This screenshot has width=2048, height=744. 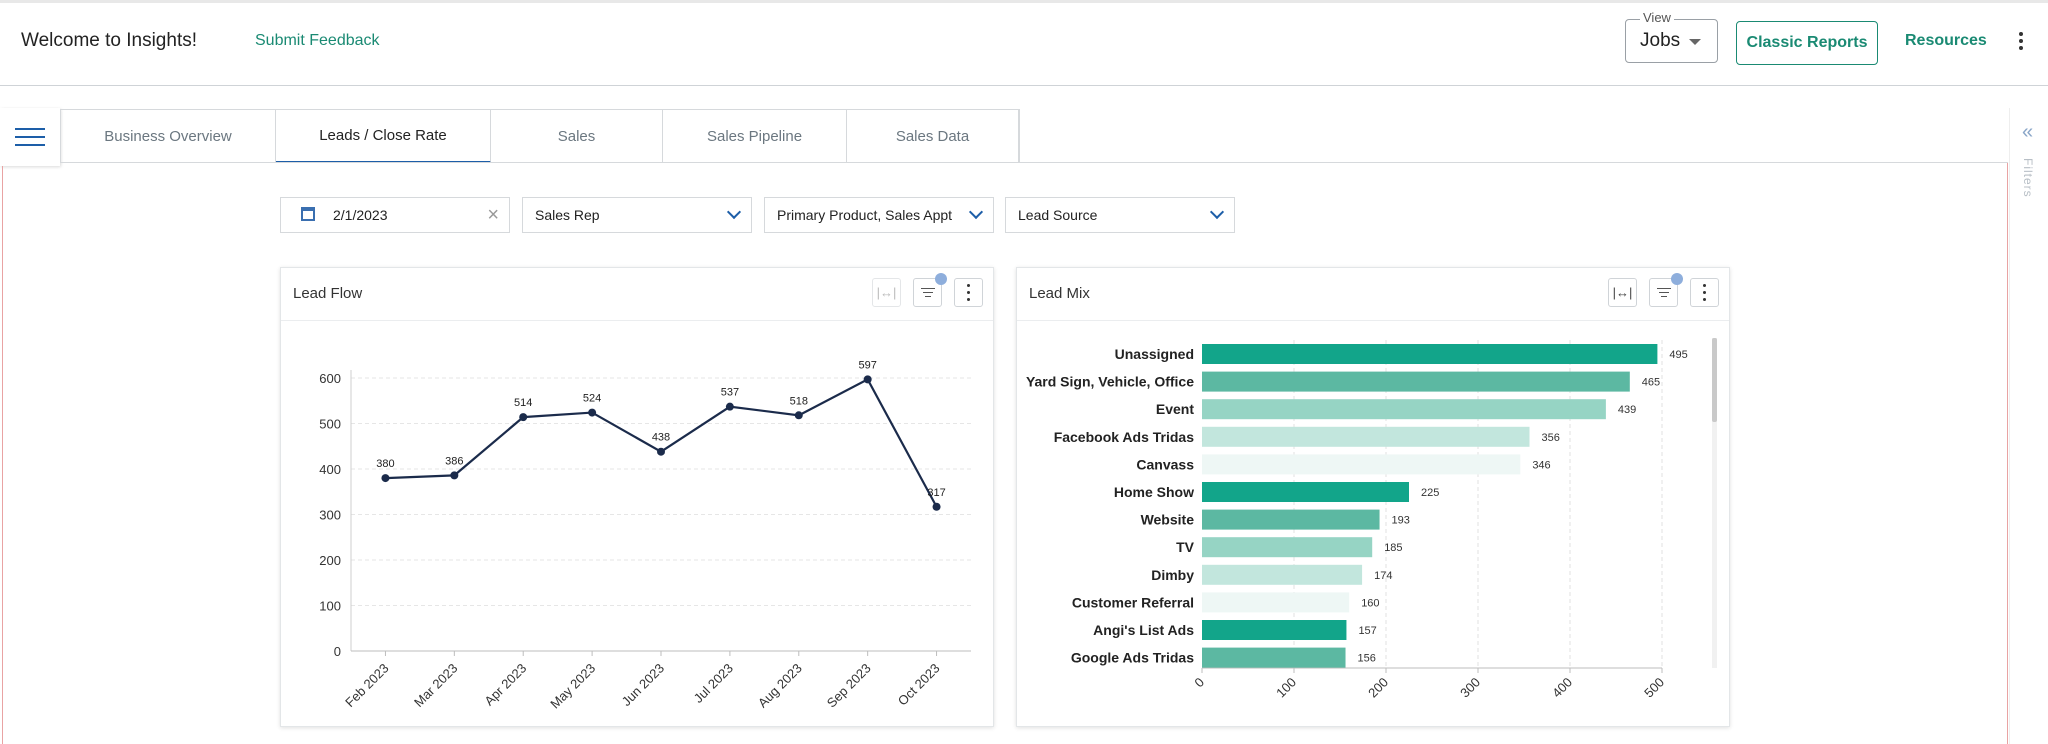 I want to click on tab-sales-data: Sales Data, so click(x=933, y=136).